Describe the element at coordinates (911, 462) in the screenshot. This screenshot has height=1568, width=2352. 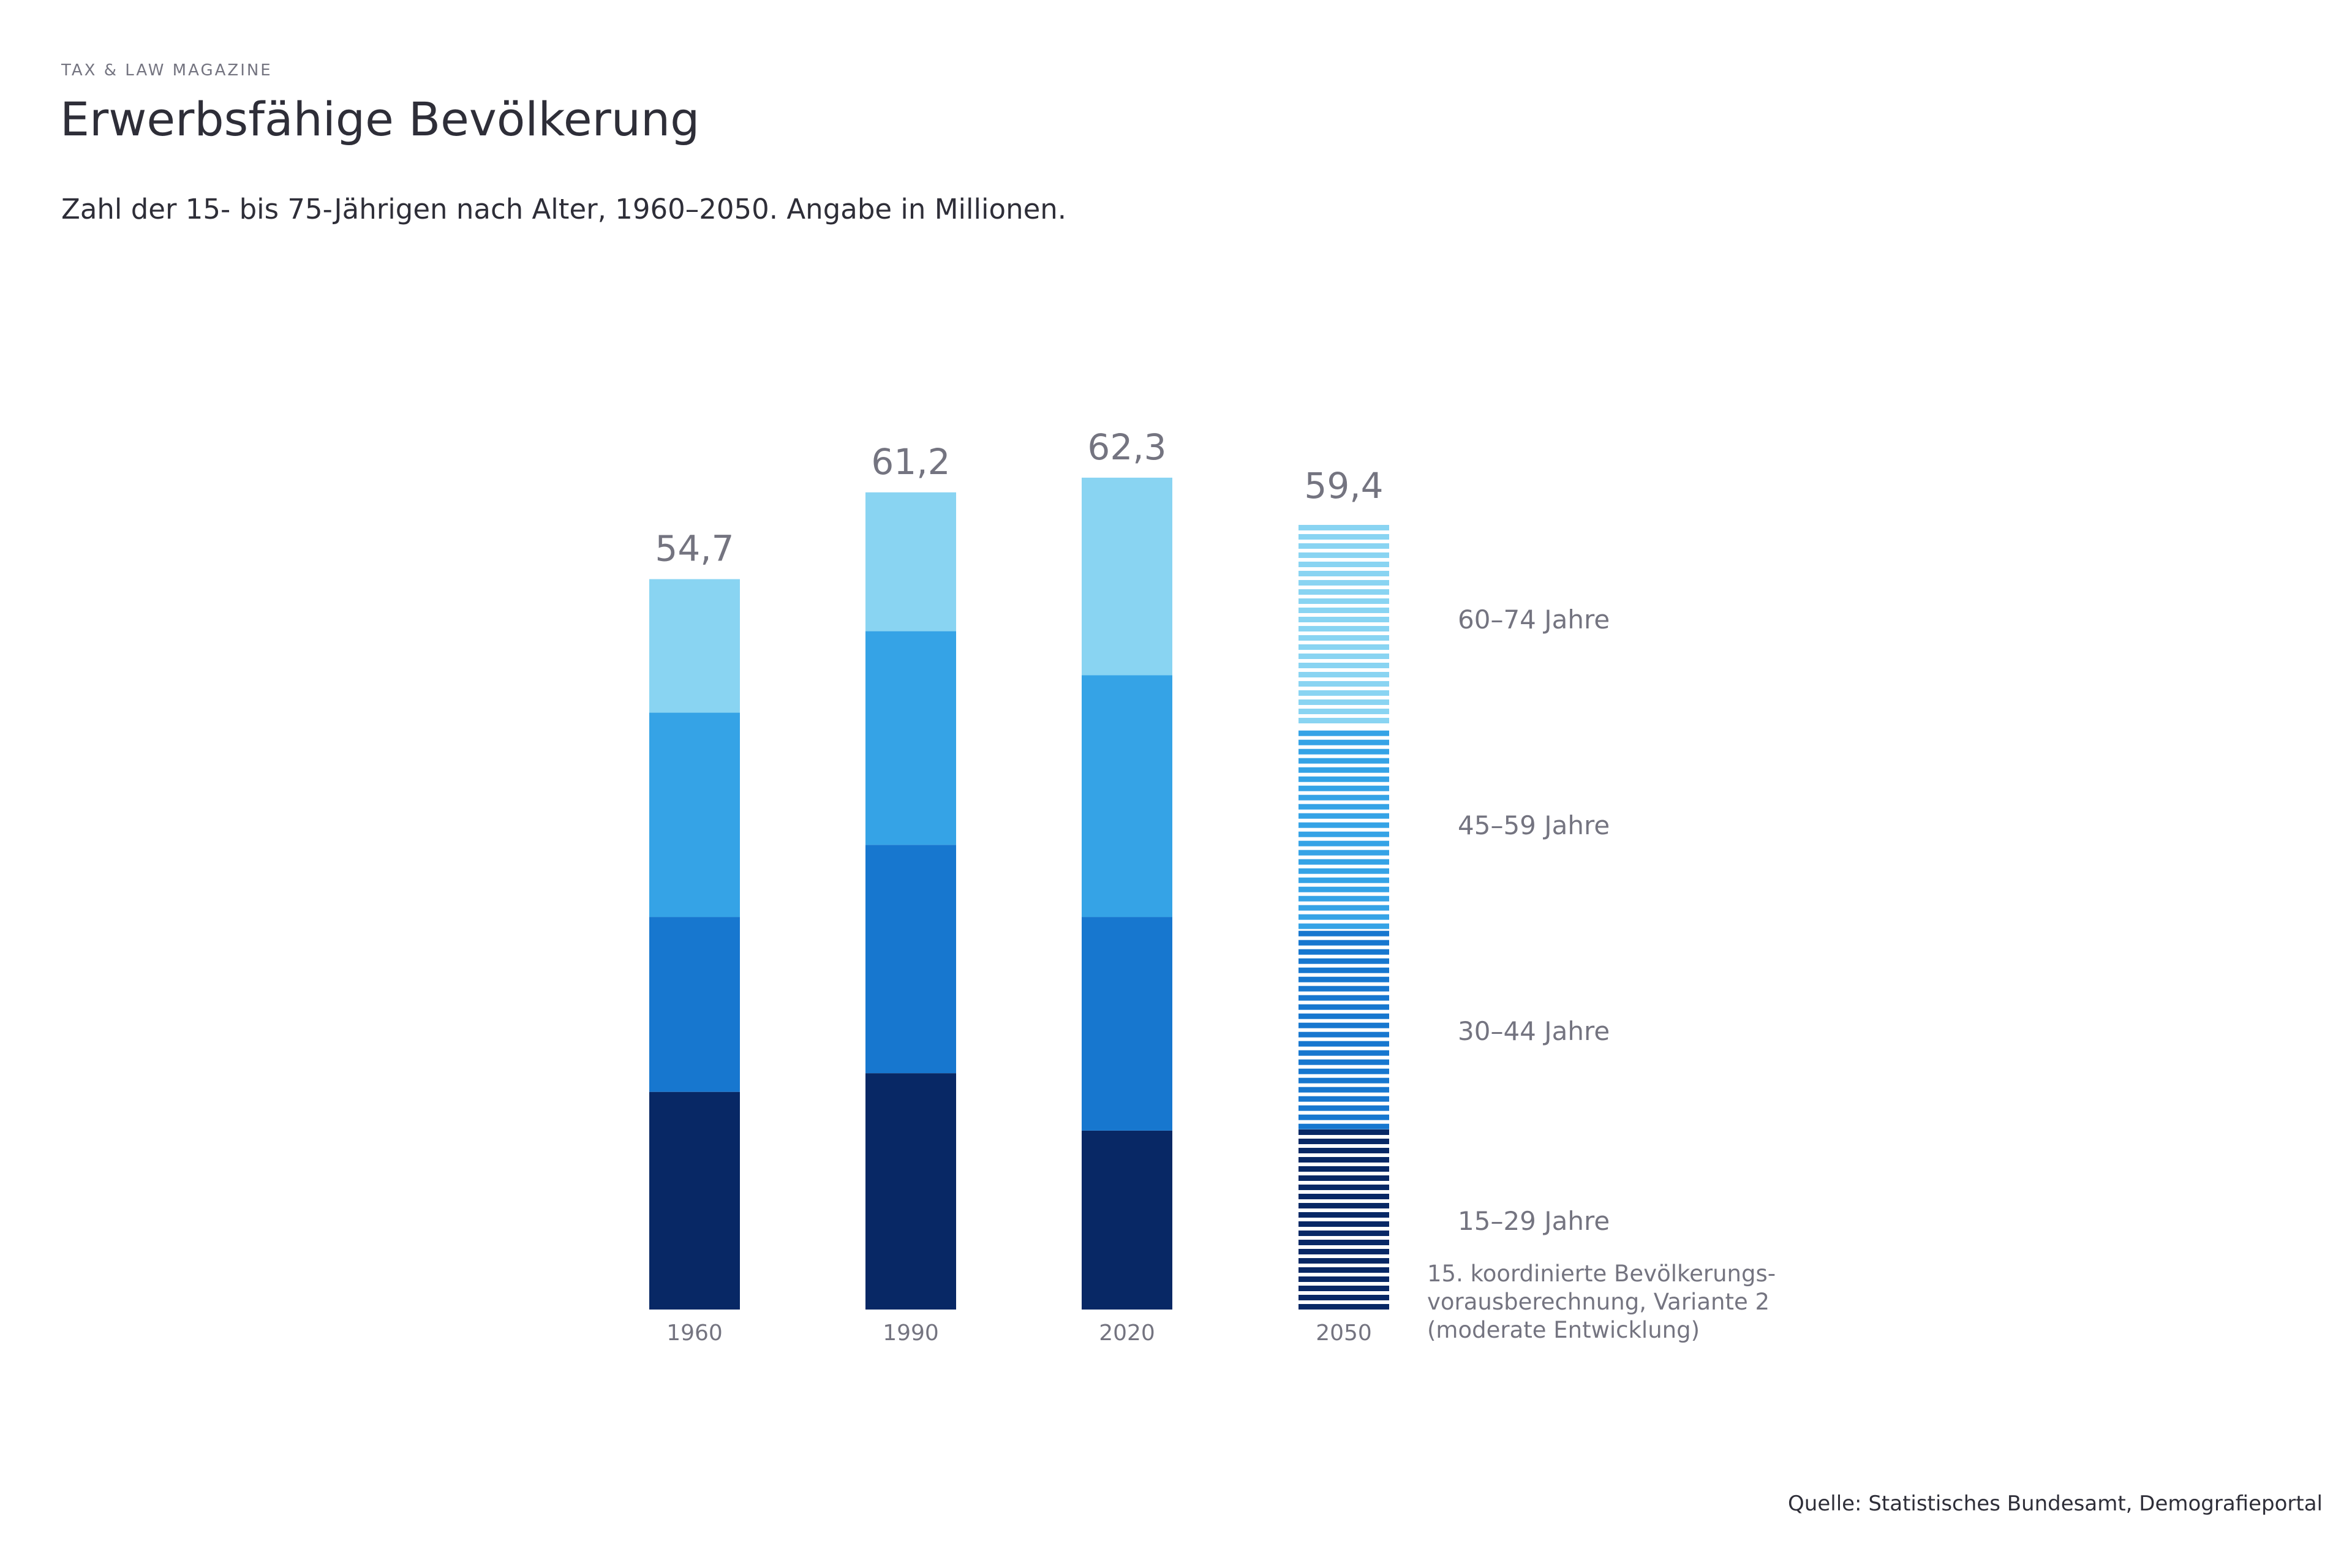
I see `total-label-1990: 61,2` at that location.